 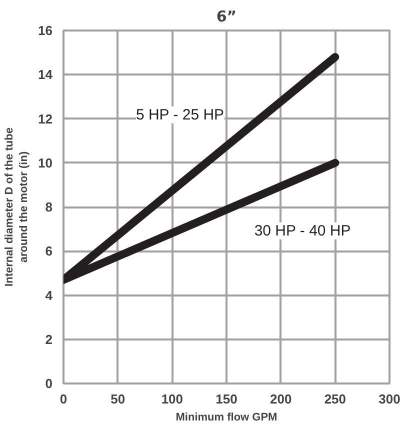 I want to click on x-tick-label: 50, so click(x=118, y=399).